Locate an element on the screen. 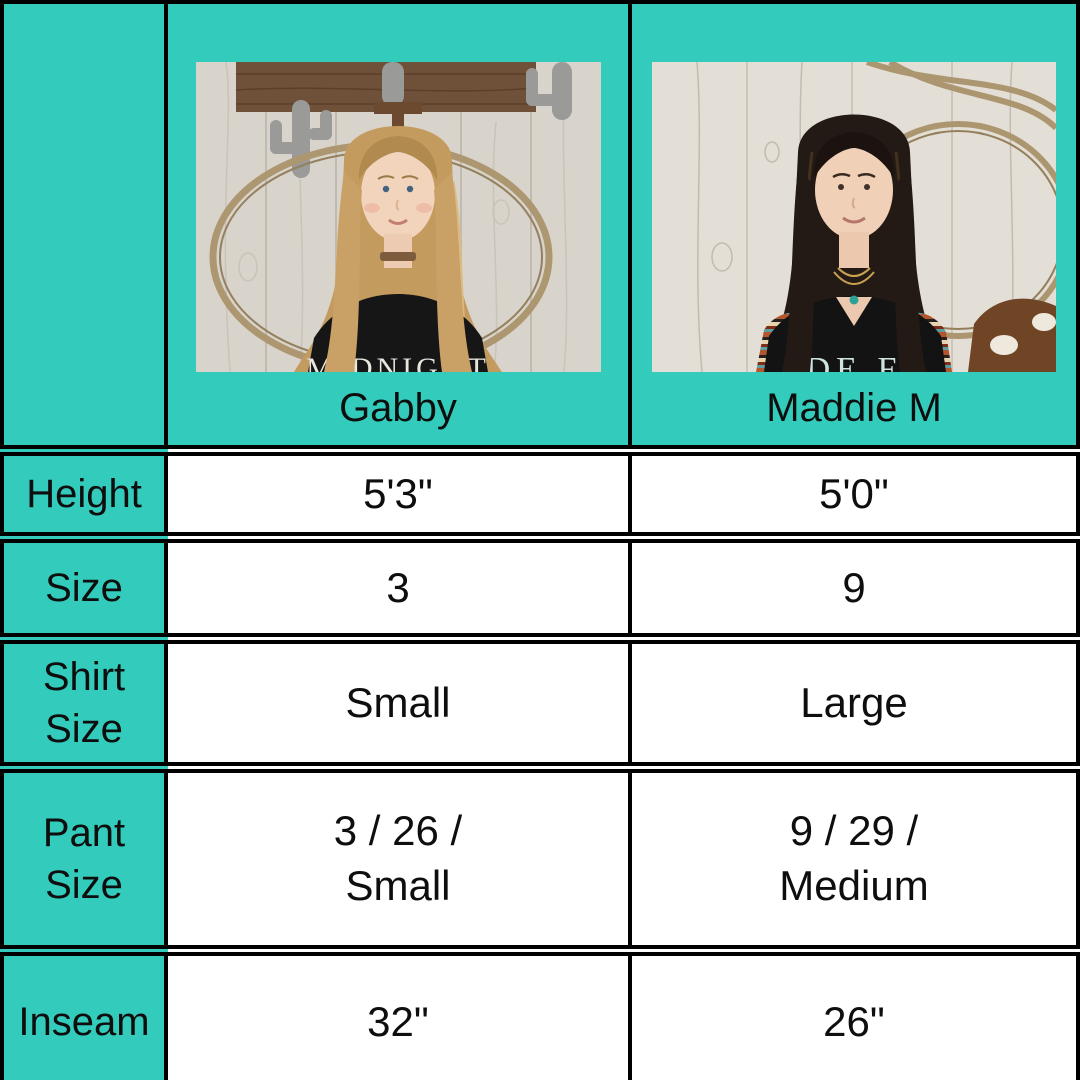 The width and height of the screenshot is (1080, 1080). gabby-photo: MIDNIGHT is located at coordinates (398, 217).